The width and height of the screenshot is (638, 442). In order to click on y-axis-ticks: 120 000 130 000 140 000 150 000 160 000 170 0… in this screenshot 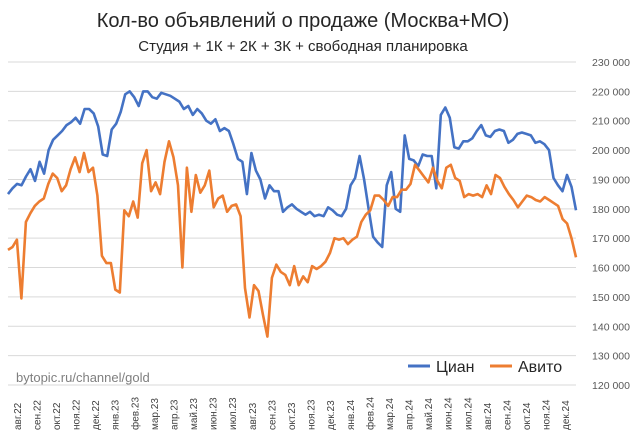, I will do `click(611, 224)`.